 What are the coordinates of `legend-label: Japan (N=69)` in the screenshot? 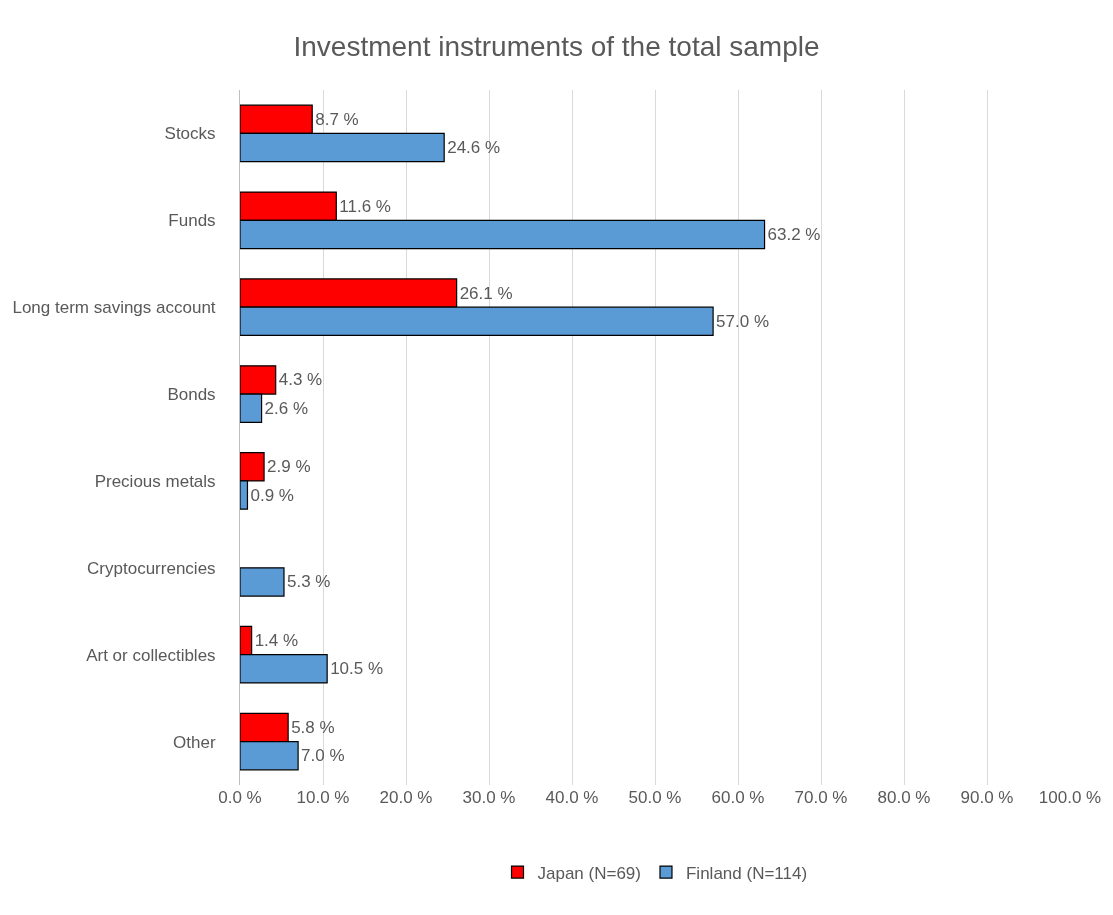 It's located at (589, 873).